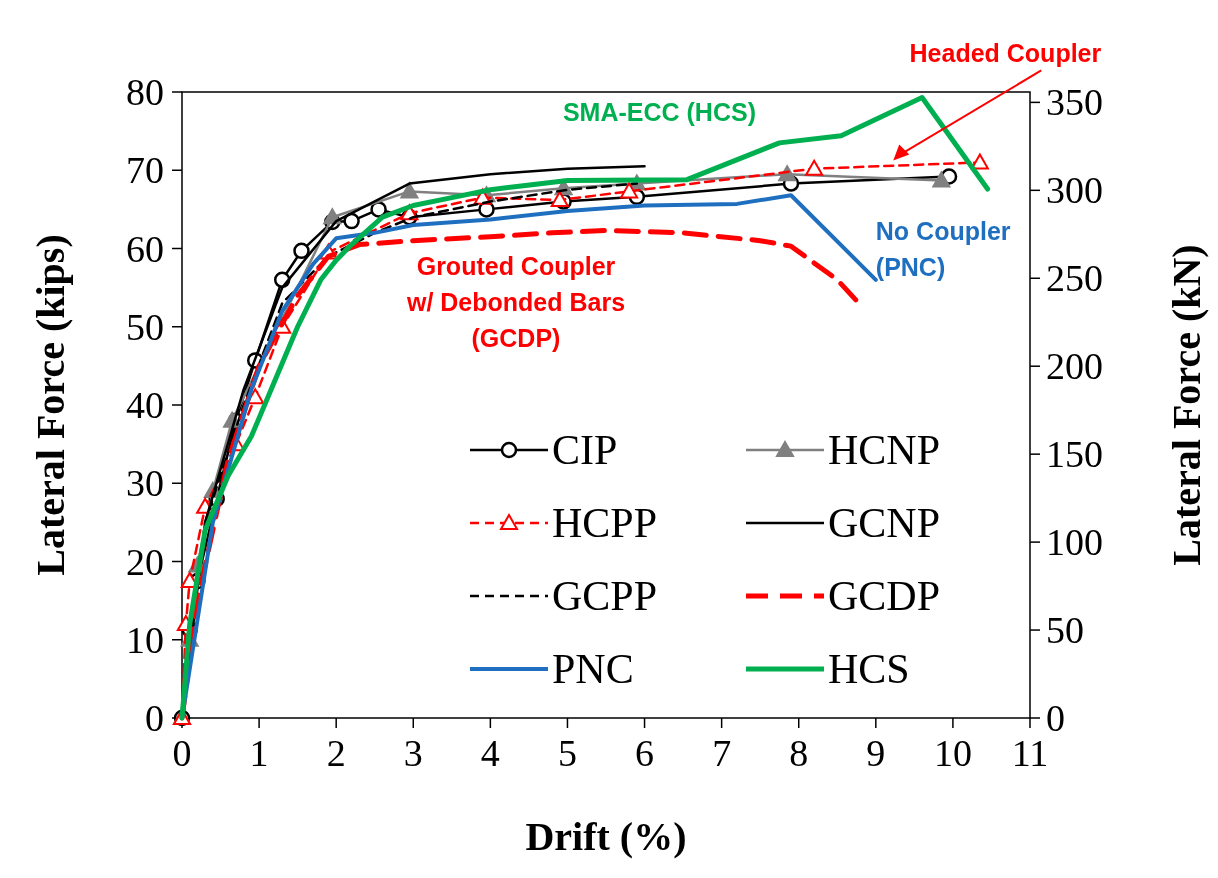 The width and height of the screenshot is (1218, 878). What do you see at coordinates (1074, 542) in the screenshot?
I see `y2-tick-label: 100` at bounding box center [1074, 542].